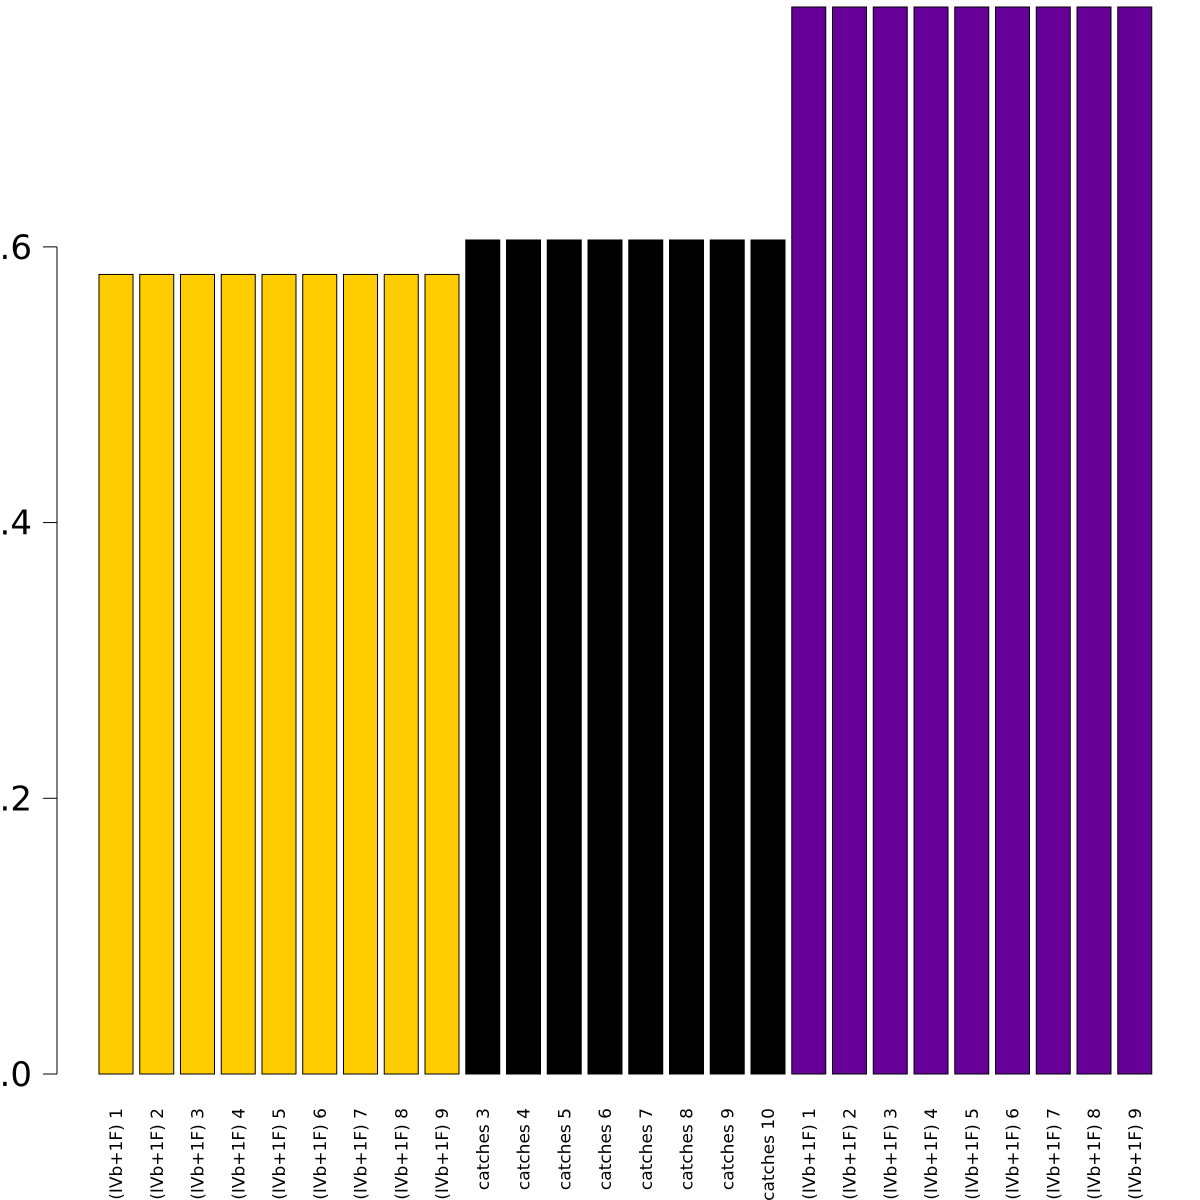 The height and width of the screenshot is (1200, 1200). What do you see at coordinates (647, 1149) in the screenshot?
I see `x-tick-label-14: catches 7` at bounding box center [647, 1149].